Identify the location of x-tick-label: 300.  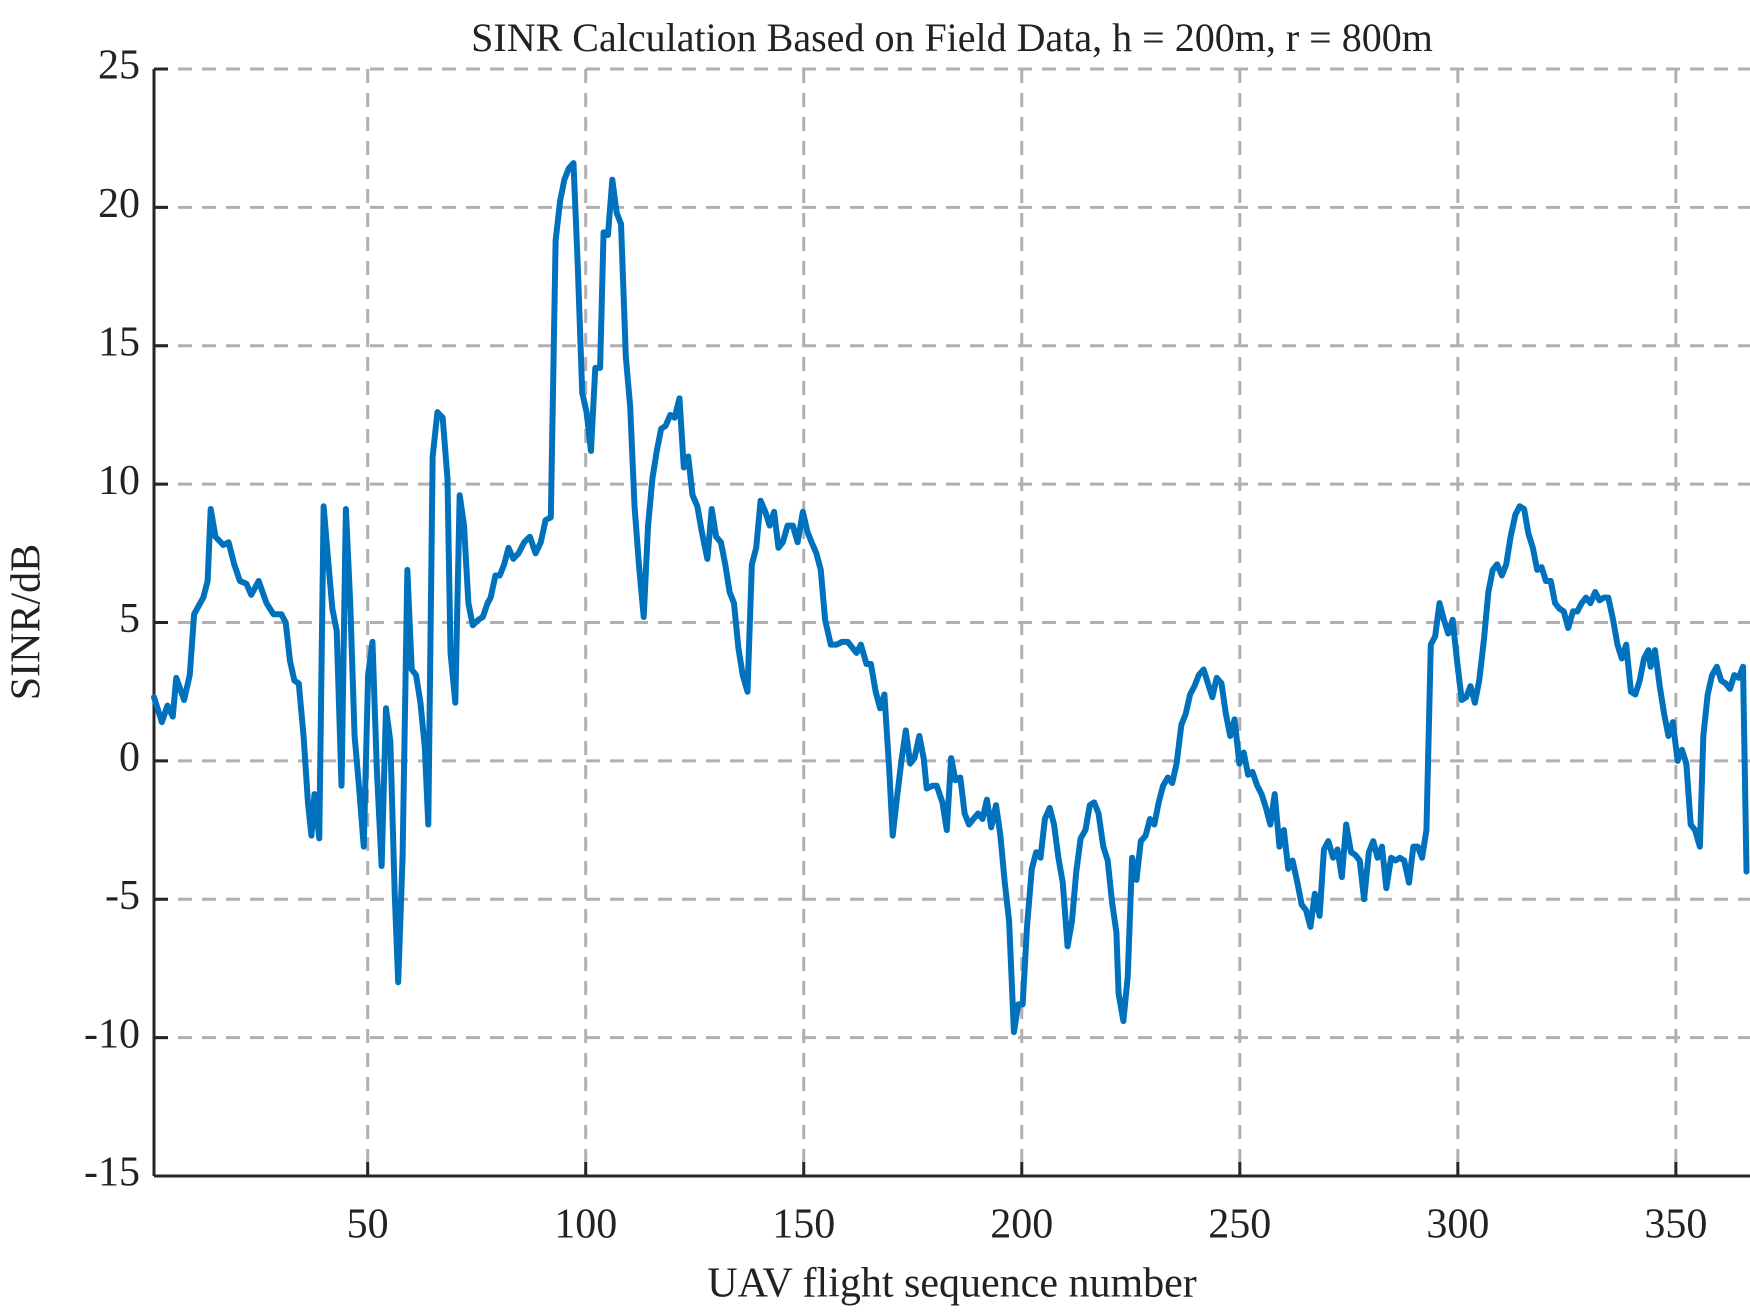
(1457, 1225).